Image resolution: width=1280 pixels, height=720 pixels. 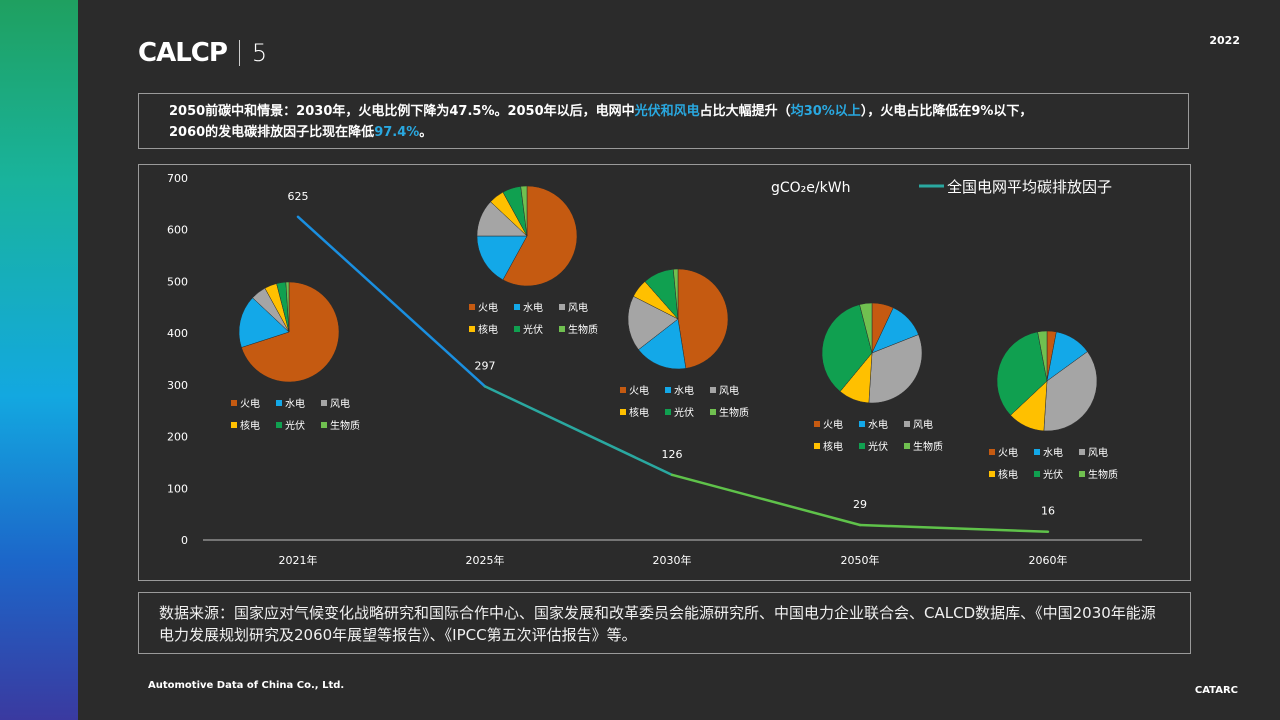 I want to click on unit-label: gCO₂e/kWh, so click(x=810, y=188).